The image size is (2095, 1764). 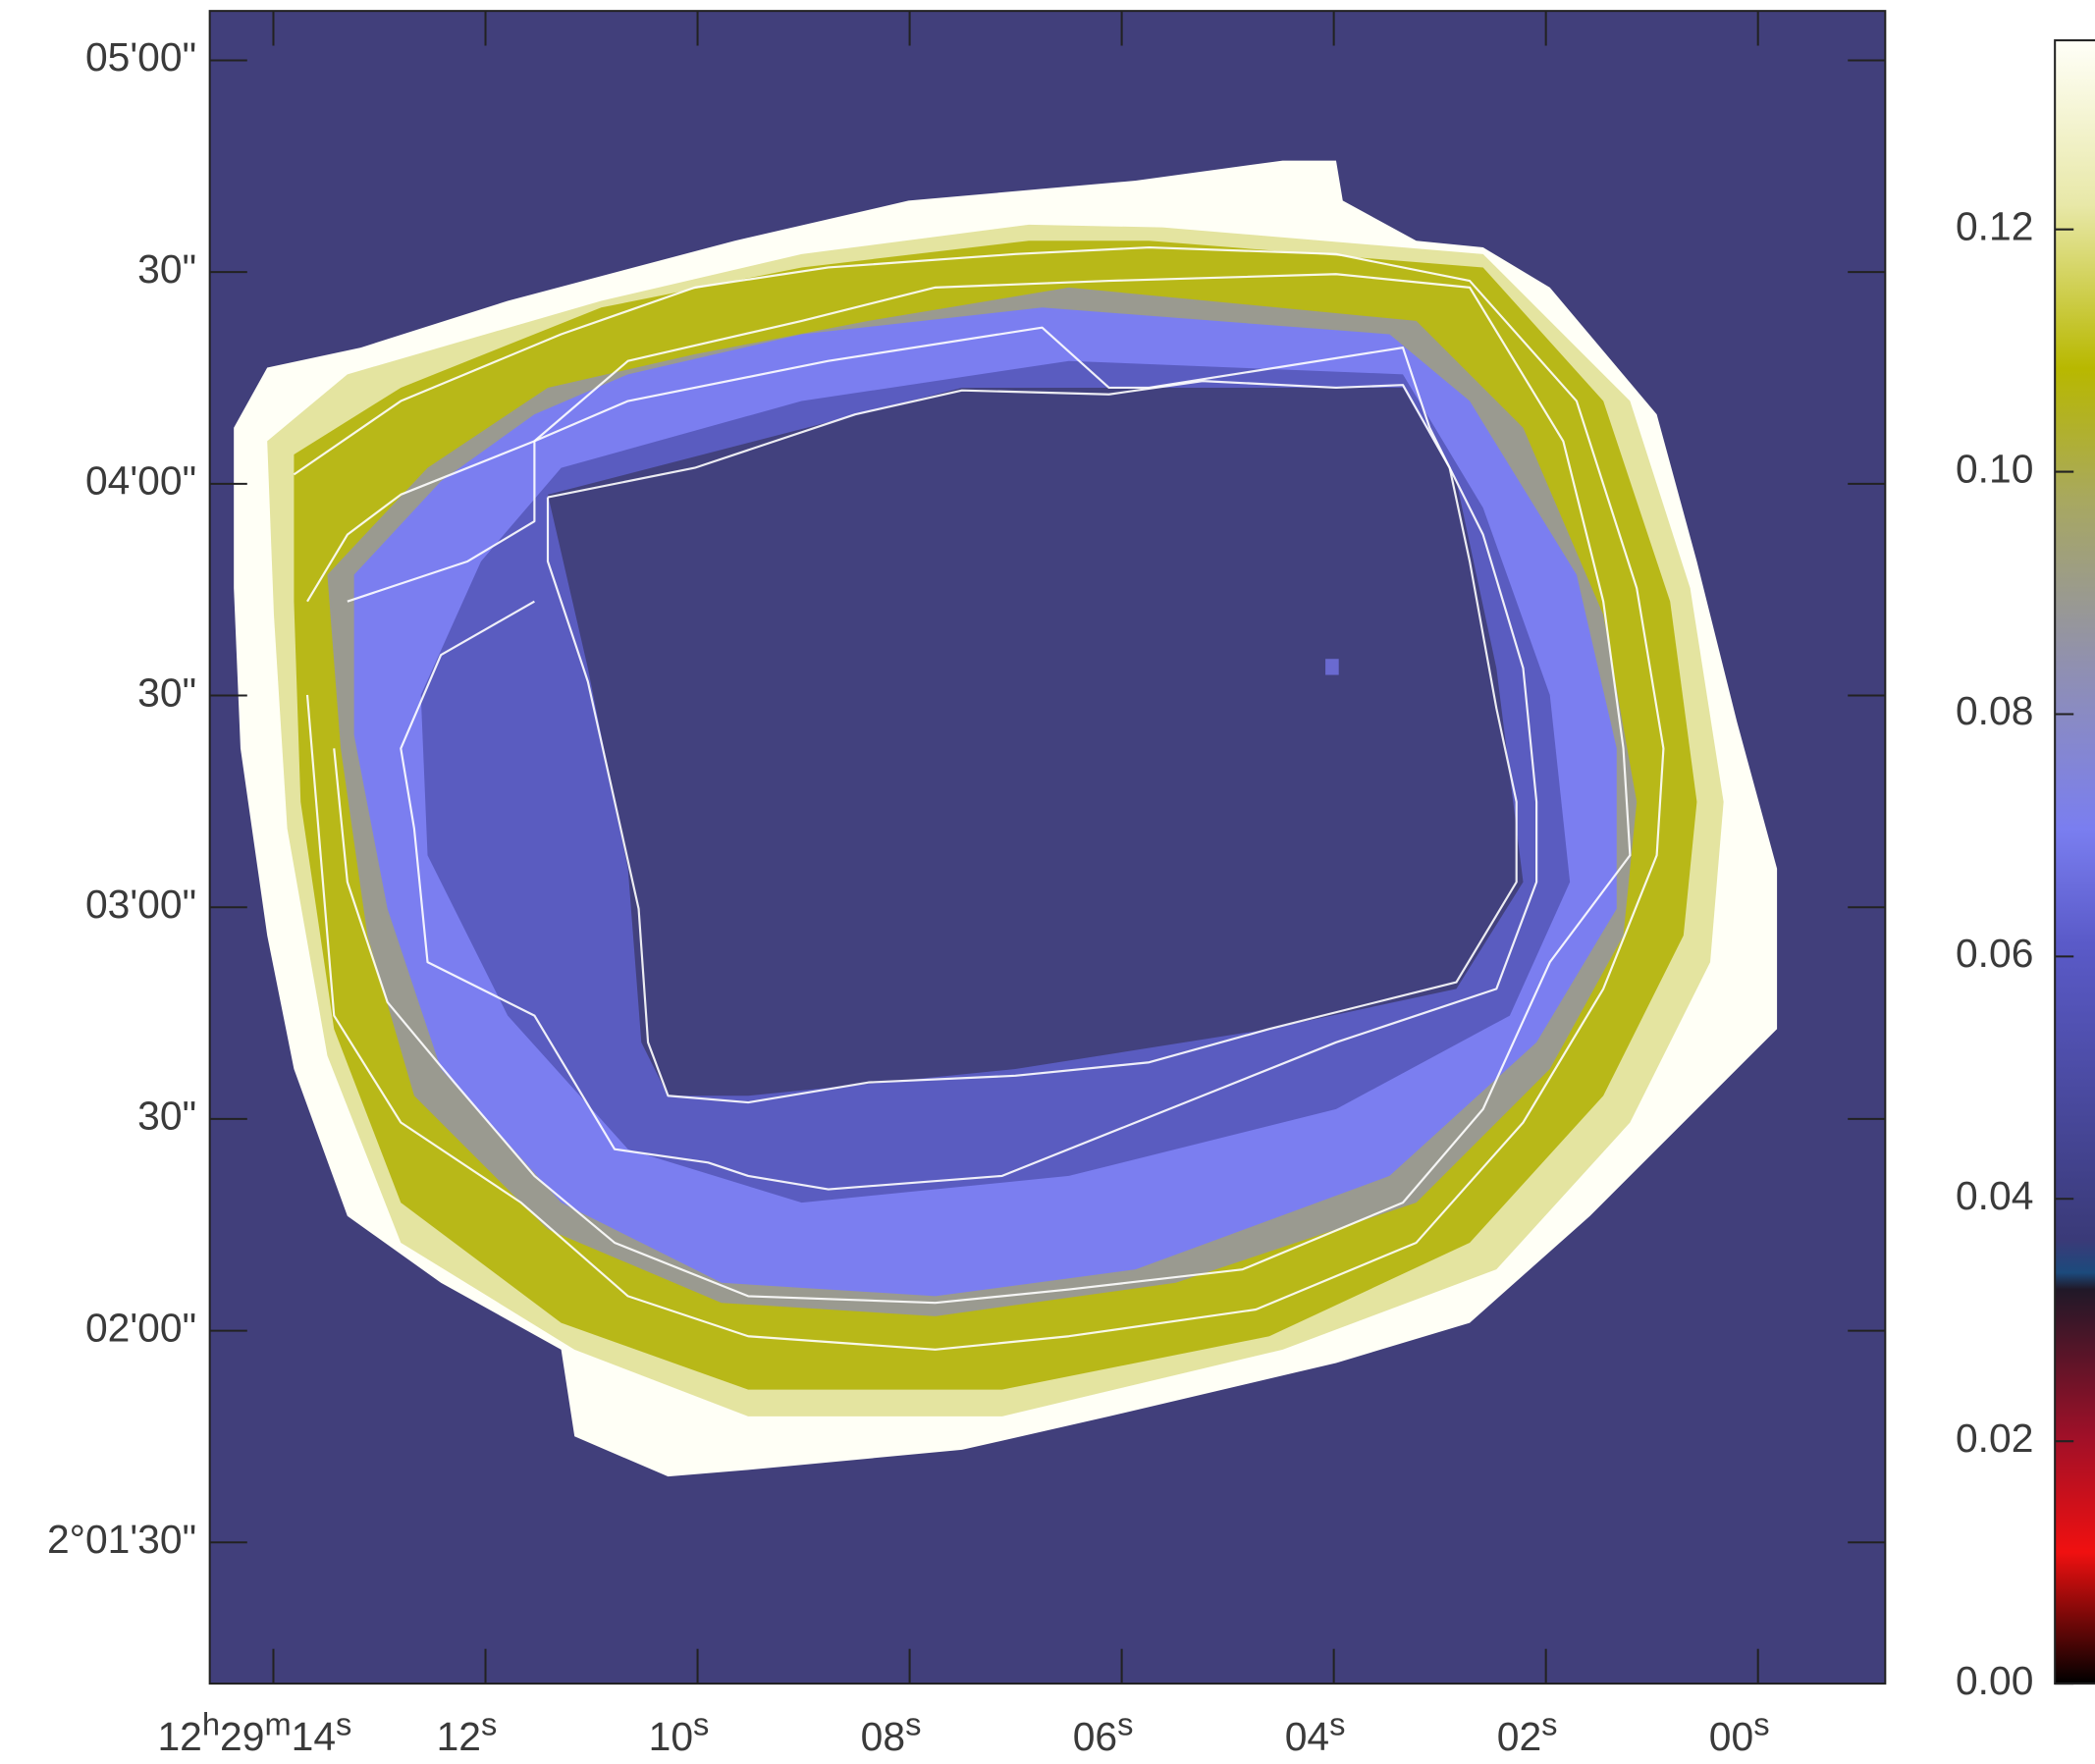 I want to click on x-tick-label: 00s, so click(x=1739, y=1732).